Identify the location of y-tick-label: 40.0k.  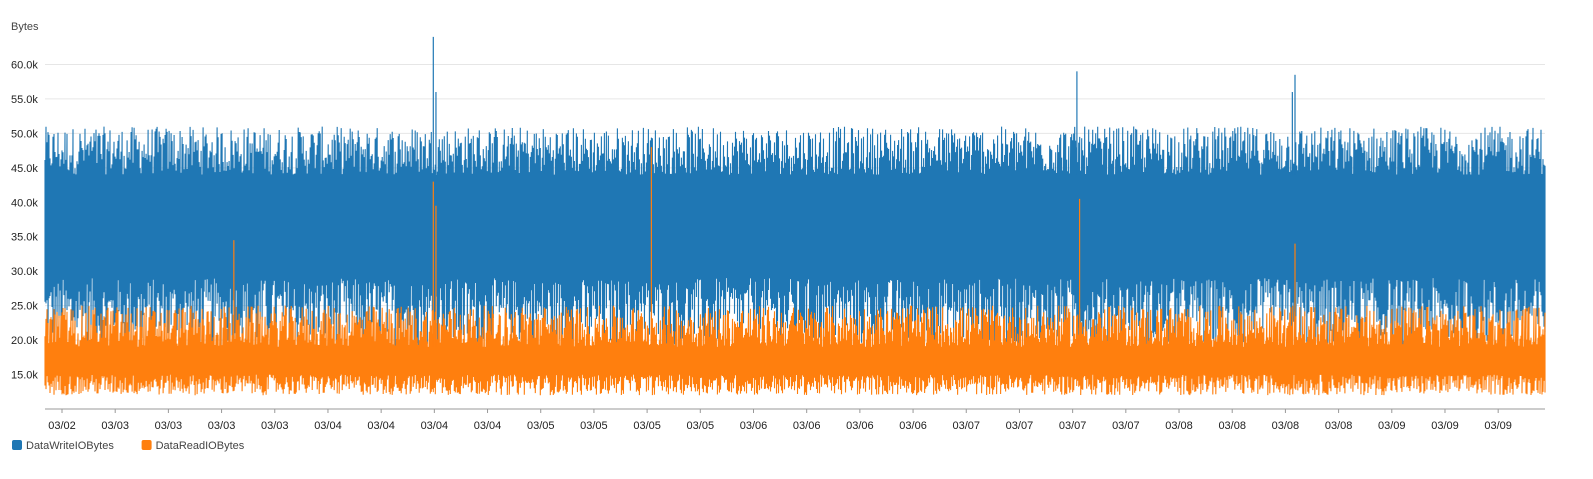
(24, 203).